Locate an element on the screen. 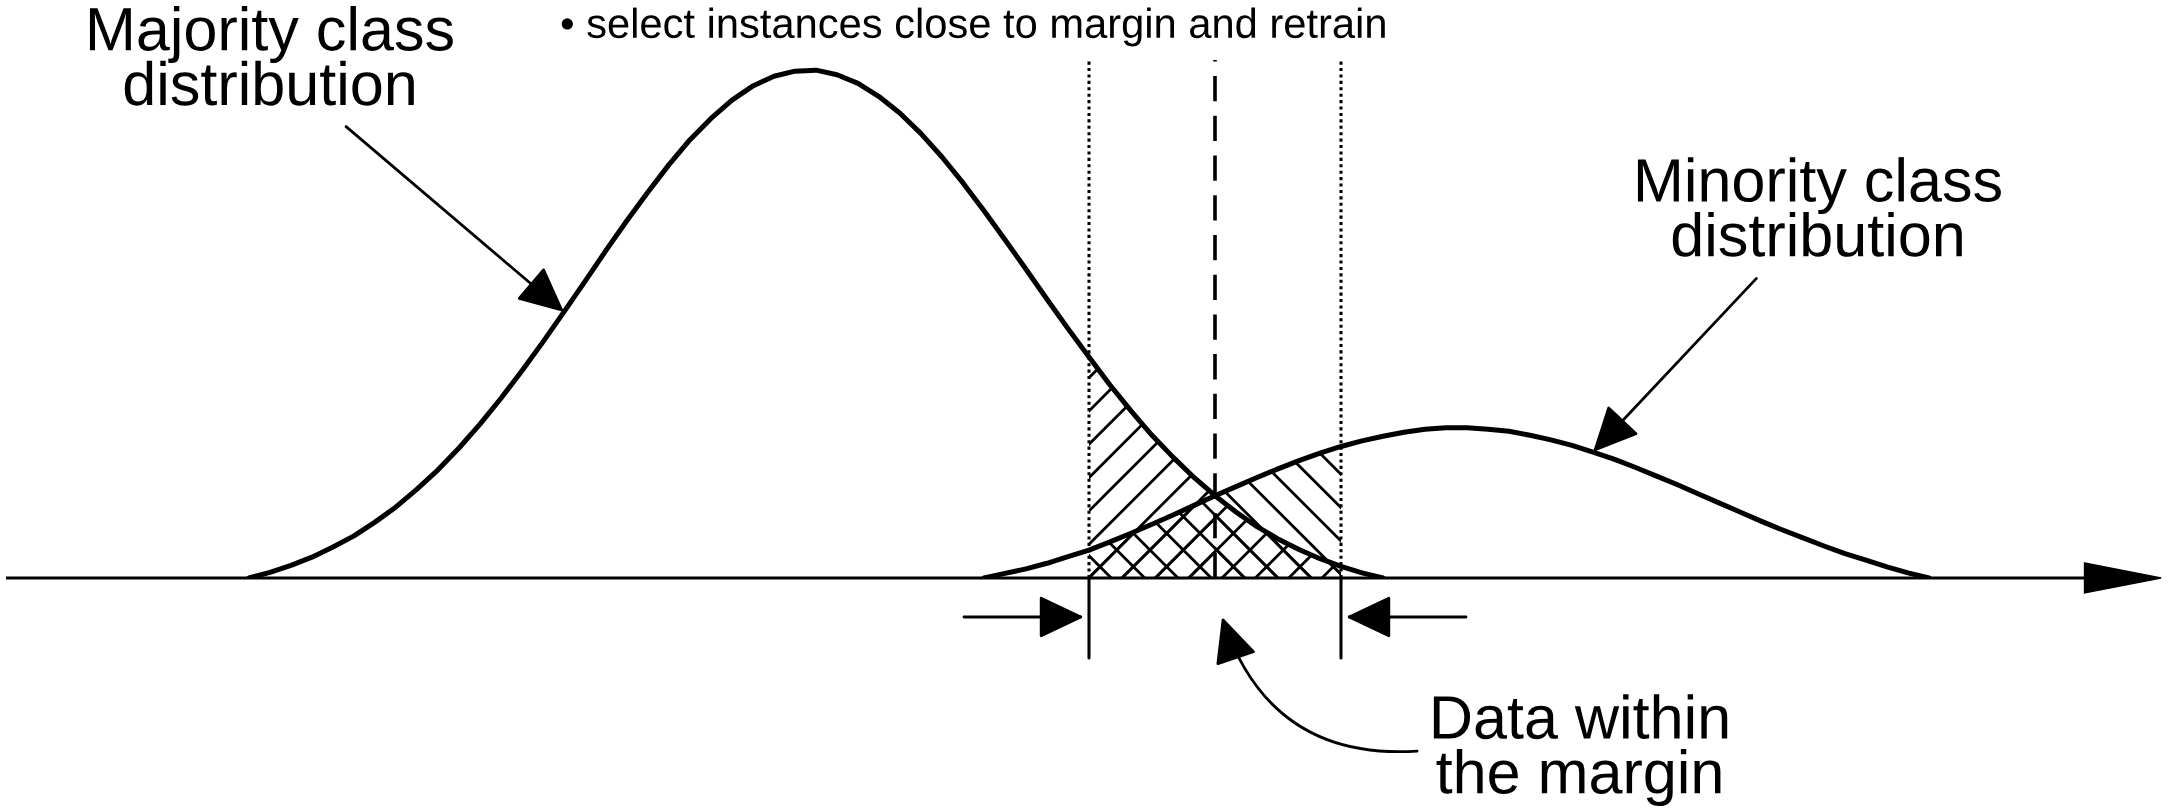 The width and height of the screenshot is (2170, 811). text: Data within the margin is located at coordinates (1580, 750).